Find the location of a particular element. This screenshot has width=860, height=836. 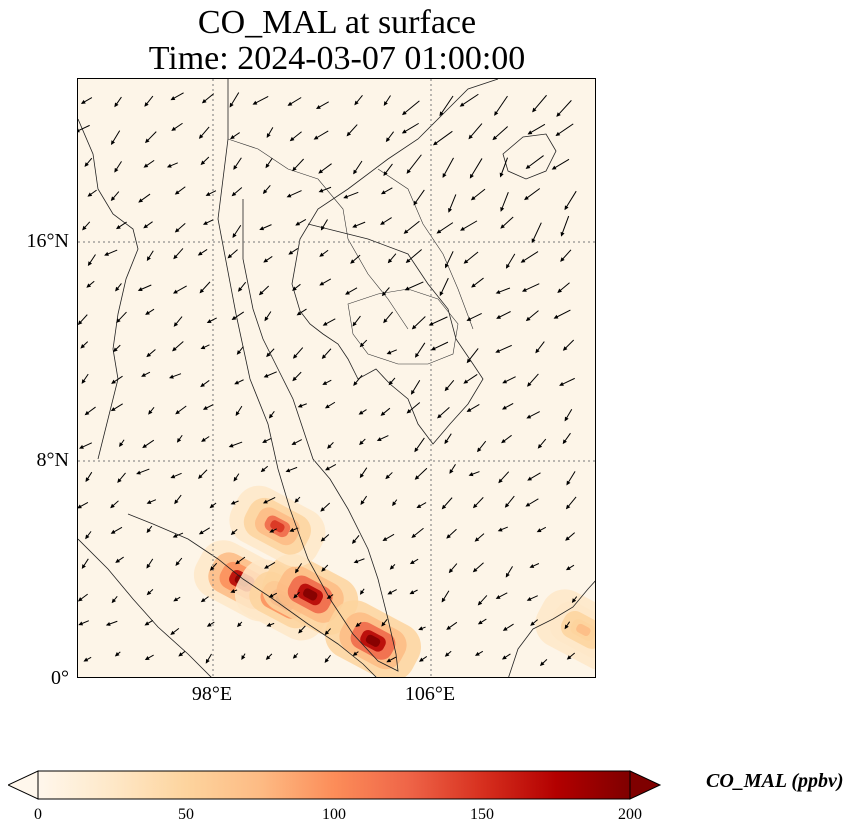

co-concentration-layer is located at coordinates (394, 581).